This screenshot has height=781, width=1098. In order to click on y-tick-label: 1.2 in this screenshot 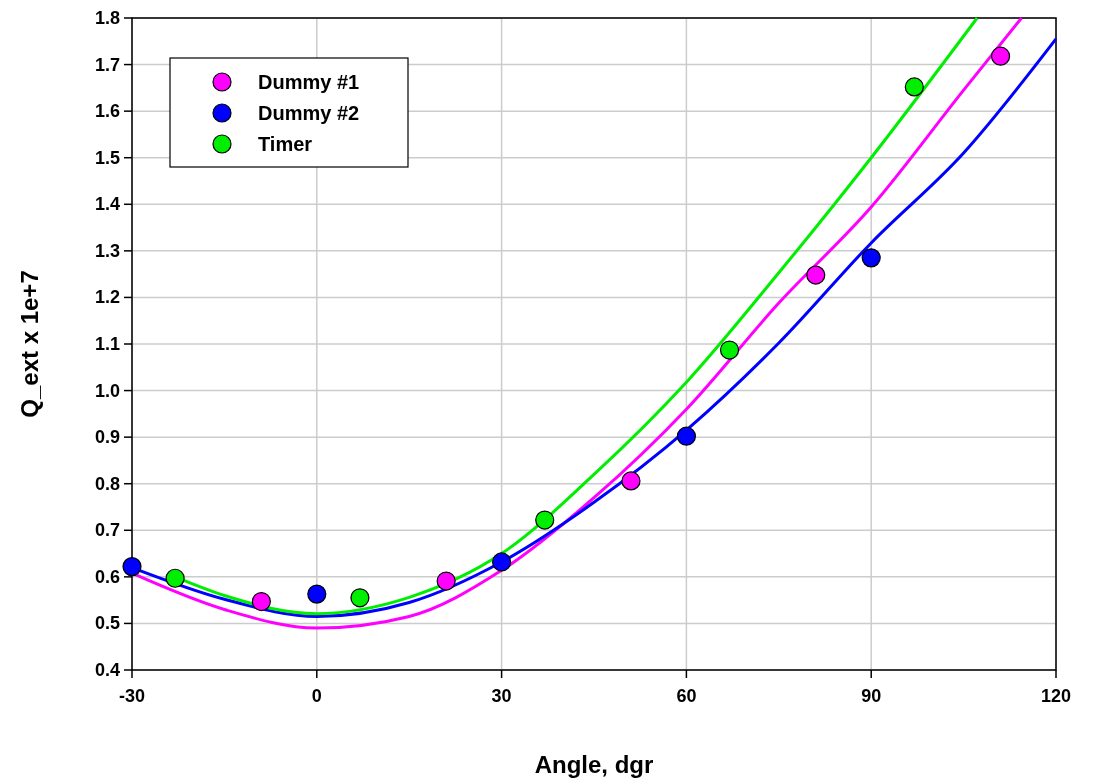, I will do `click(107, 297)`.